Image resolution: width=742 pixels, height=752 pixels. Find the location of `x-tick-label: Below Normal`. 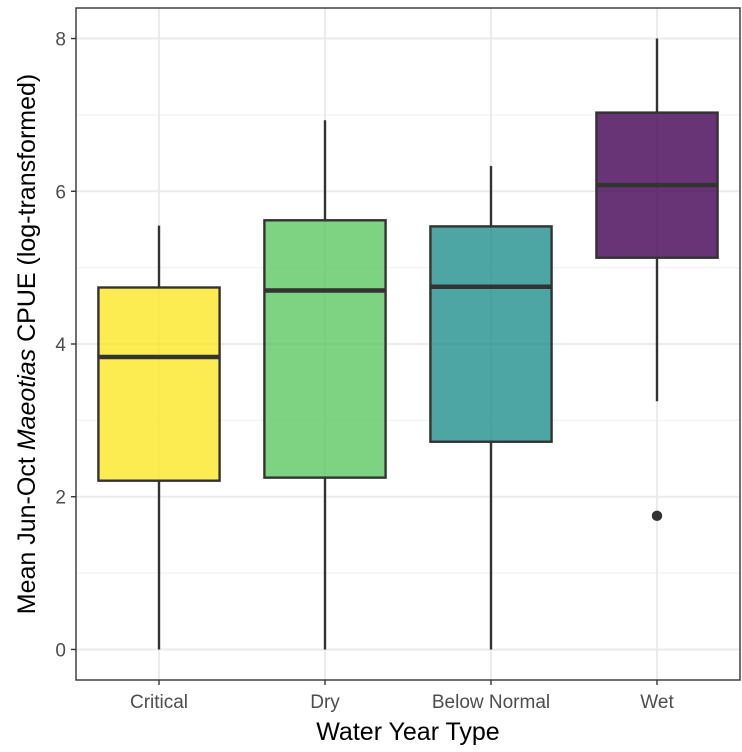

x-tick-label: Below Normal is located at coordinates (491, 702).